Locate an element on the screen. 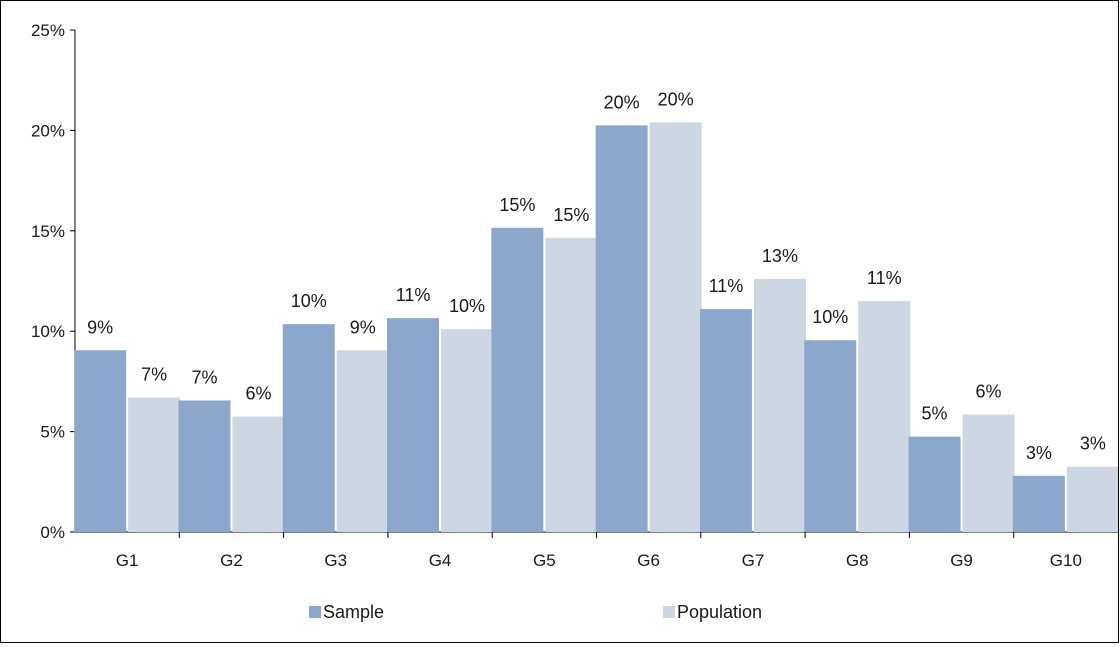  legend-swatch-sample is located at coordinates (315, 612).